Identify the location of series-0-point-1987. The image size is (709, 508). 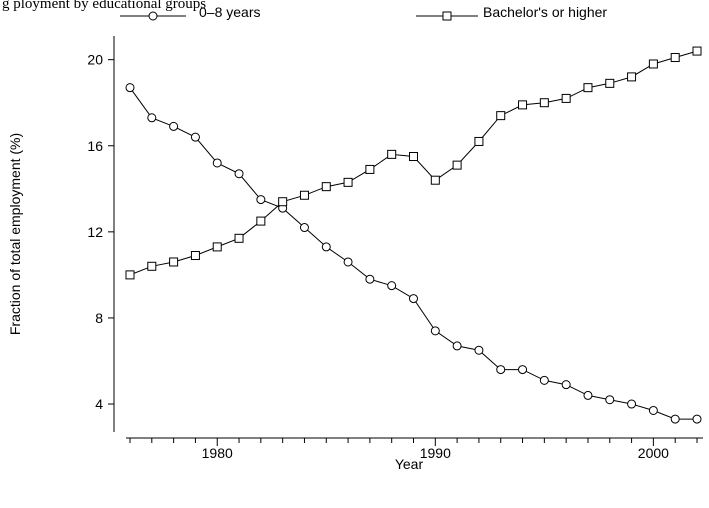
(370, 279).